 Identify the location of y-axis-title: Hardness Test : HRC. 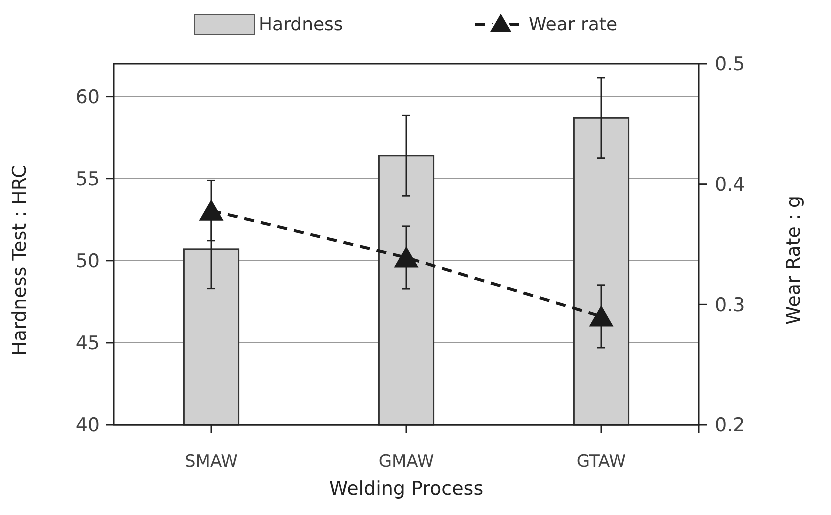
(20, 260).